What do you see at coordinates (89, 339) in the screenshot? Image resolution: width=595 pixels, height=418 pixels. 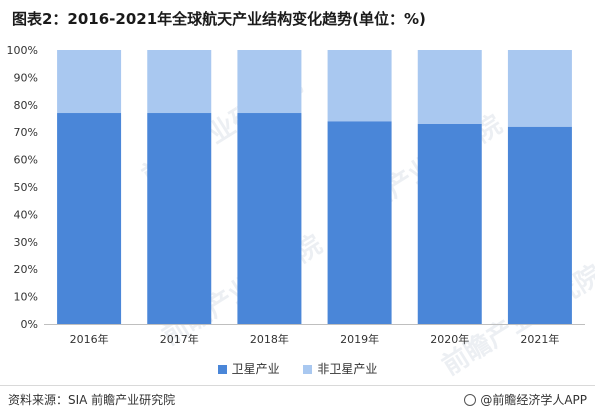 I see `x-tick-label: 2016年` at bounding box center [89, 339].